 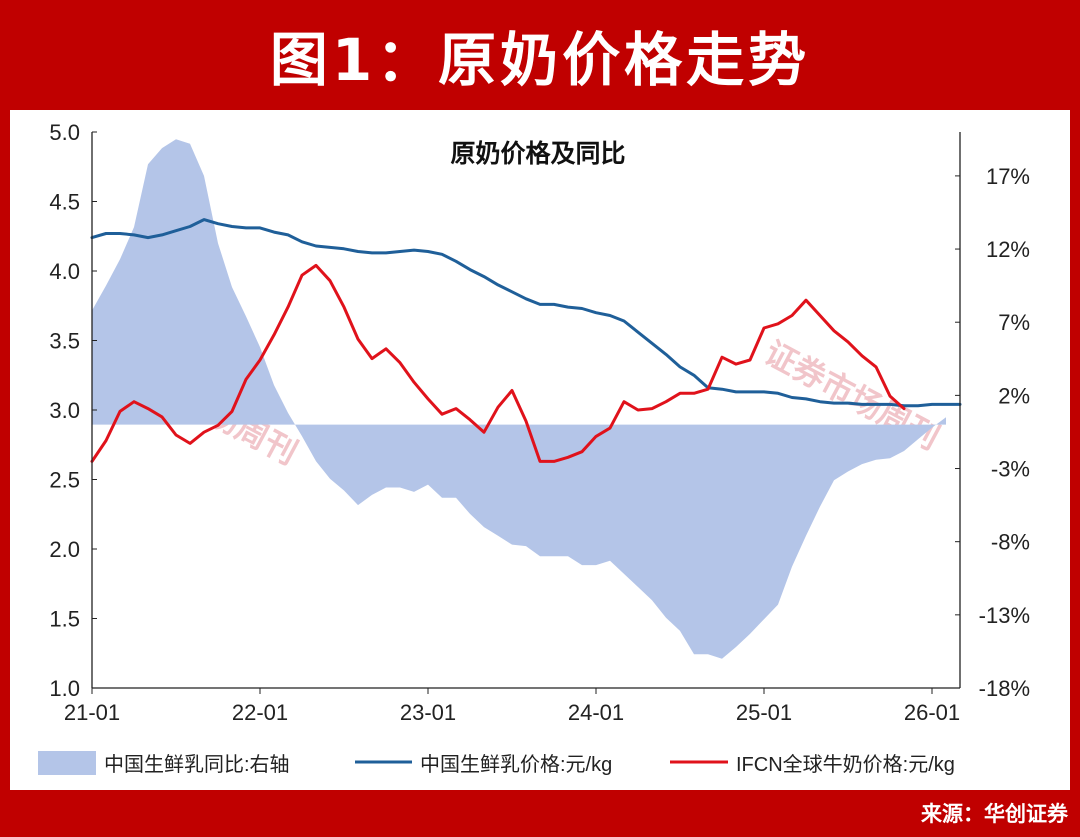 I want to click on y-right-tick-label: 12%, so click(x=1008, y=249).